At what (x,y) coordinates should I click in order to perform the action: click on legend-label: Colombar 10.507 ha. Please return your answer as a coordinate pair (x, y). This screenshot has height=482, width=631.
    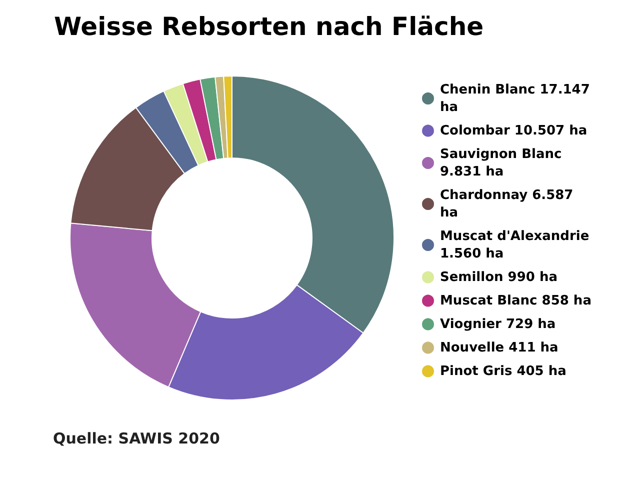
    Looking at the image, I should click on (514, 130).